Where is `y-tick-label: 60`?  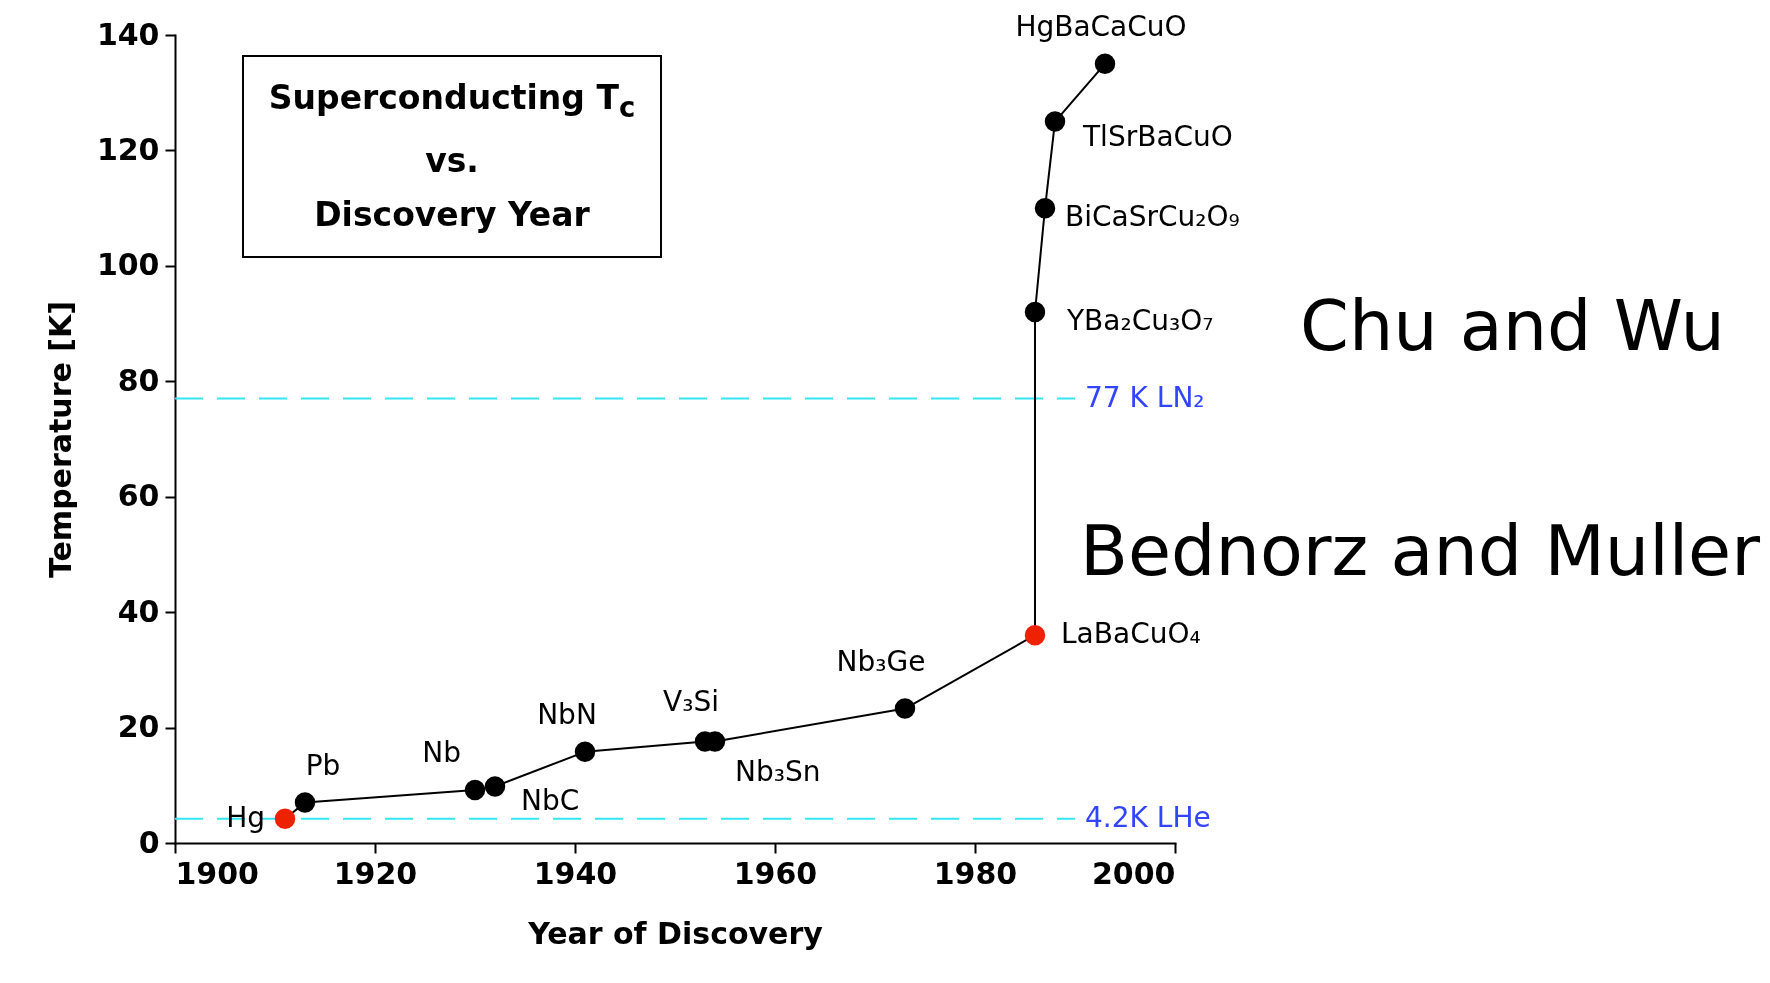 y-tick-label: 60 is located at coordinates (138, 496).